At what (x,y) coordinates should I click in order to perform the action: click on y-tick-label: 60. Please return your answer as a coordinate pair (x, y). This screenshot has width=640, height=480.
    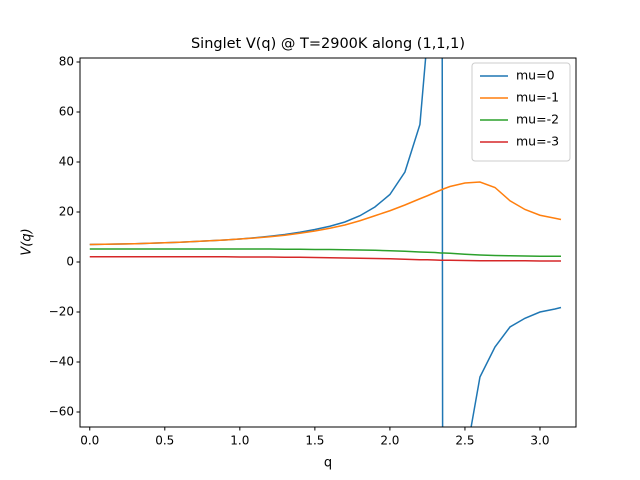
    Looking at the image, I should click on (66, 112).